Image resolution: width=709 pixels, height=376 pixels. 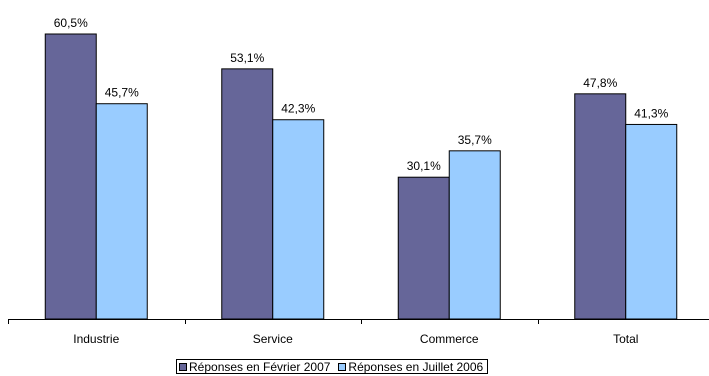 What do you see at coordinates (358, 321) in the screenshot?
I see `x-axis` at bounding box center [358, 321].